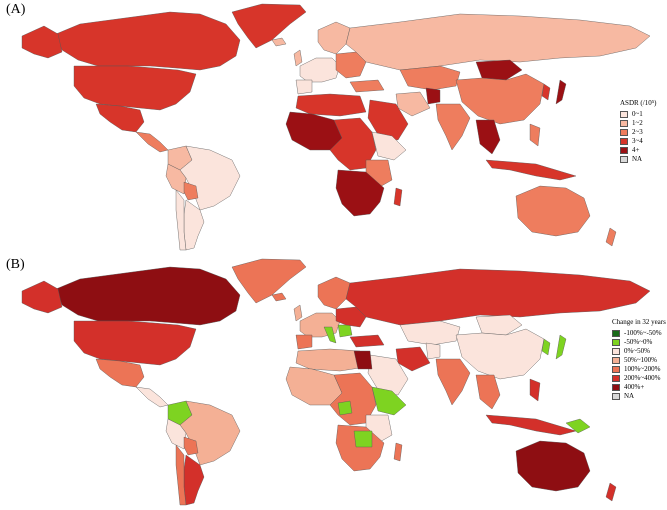  I want to click on legend-label: -100%~-50%, so click(643, 333).